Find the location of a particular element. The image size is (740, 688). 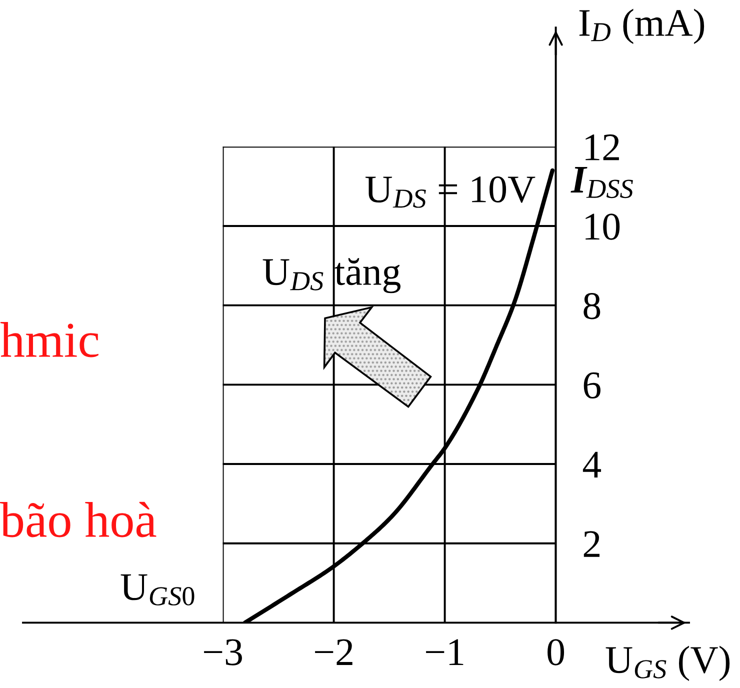

x-tick-label: −1 is located at coordinates (445, 652).